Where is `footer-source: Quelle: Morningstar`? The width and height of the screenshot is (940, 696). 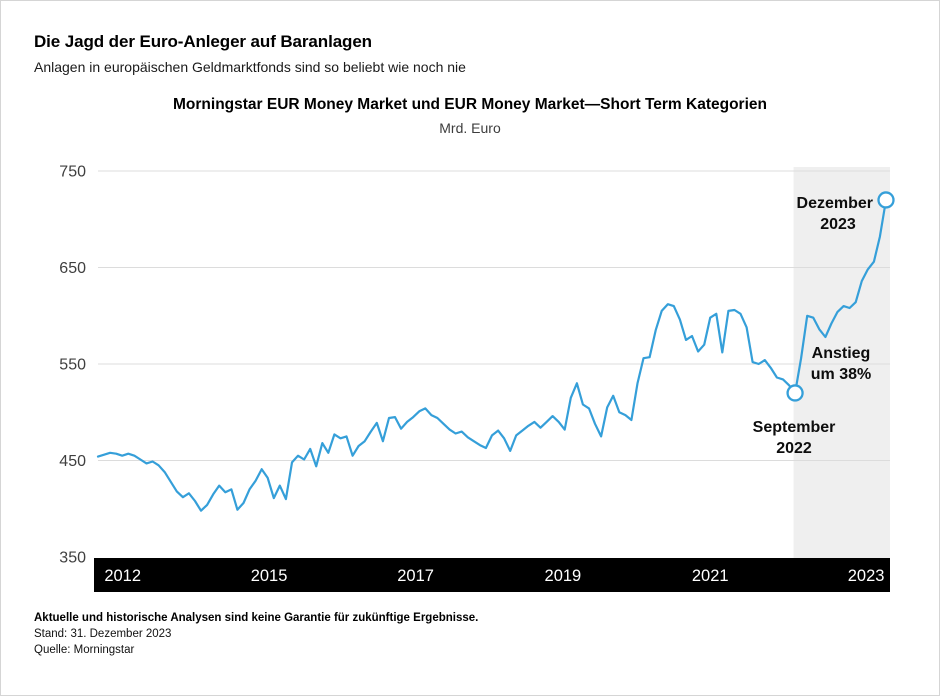
footer-source: Quelle: Morningstar is located at coordinates (84, 650).